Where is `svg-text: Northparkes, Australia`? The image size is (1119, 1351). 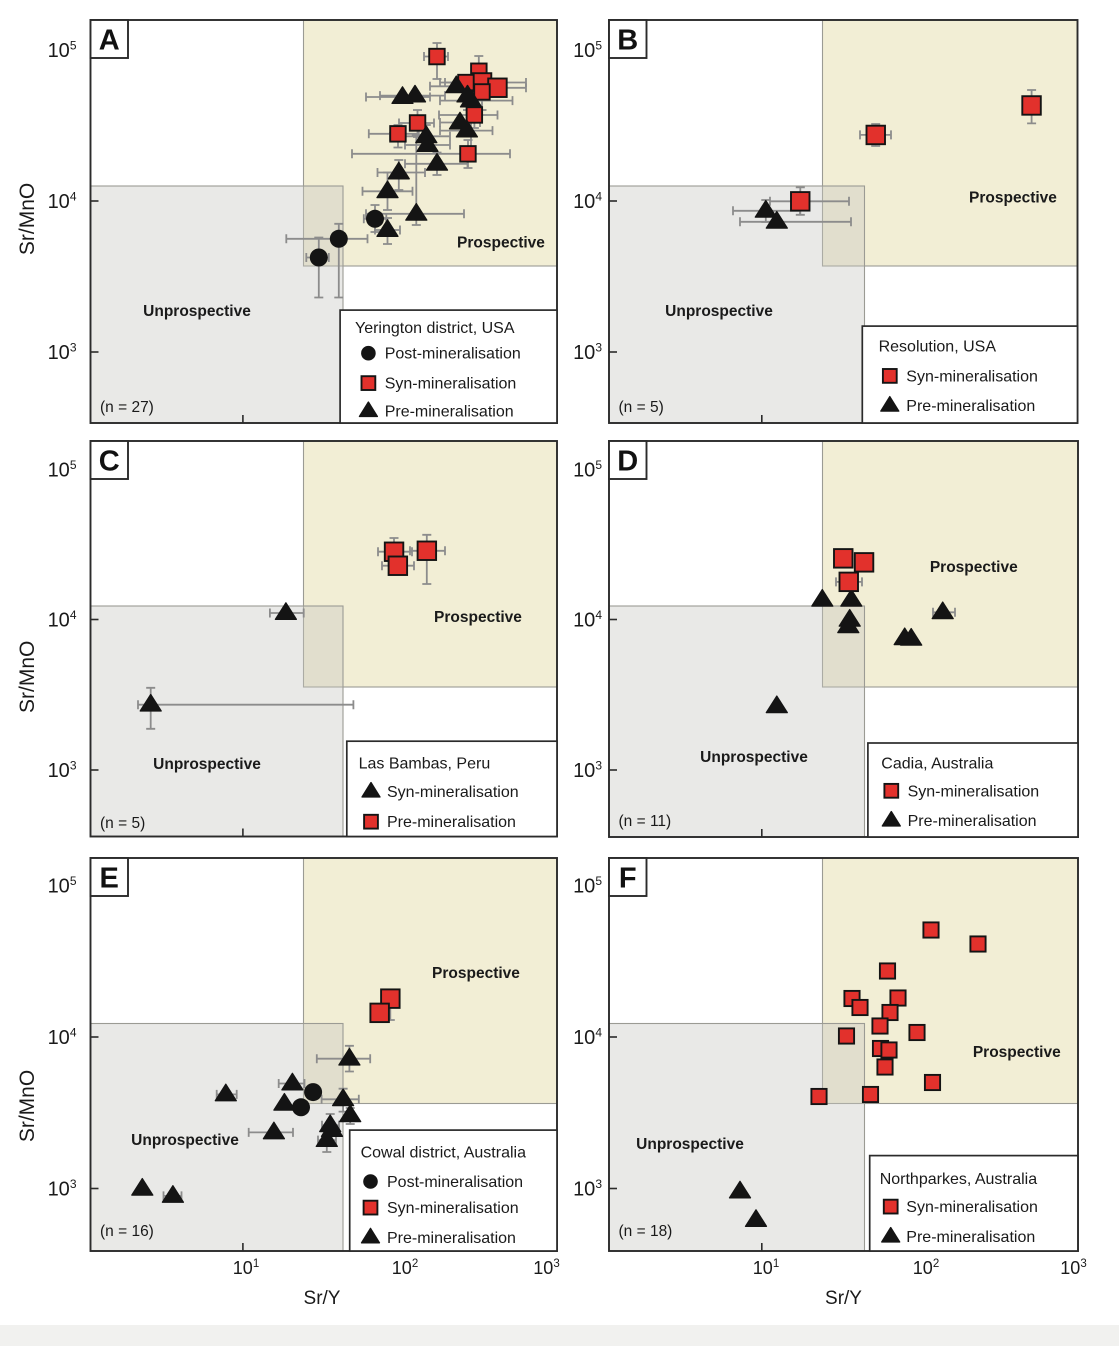
svg-text: Northparkes, Australia is located at coordinates (959, 1179).